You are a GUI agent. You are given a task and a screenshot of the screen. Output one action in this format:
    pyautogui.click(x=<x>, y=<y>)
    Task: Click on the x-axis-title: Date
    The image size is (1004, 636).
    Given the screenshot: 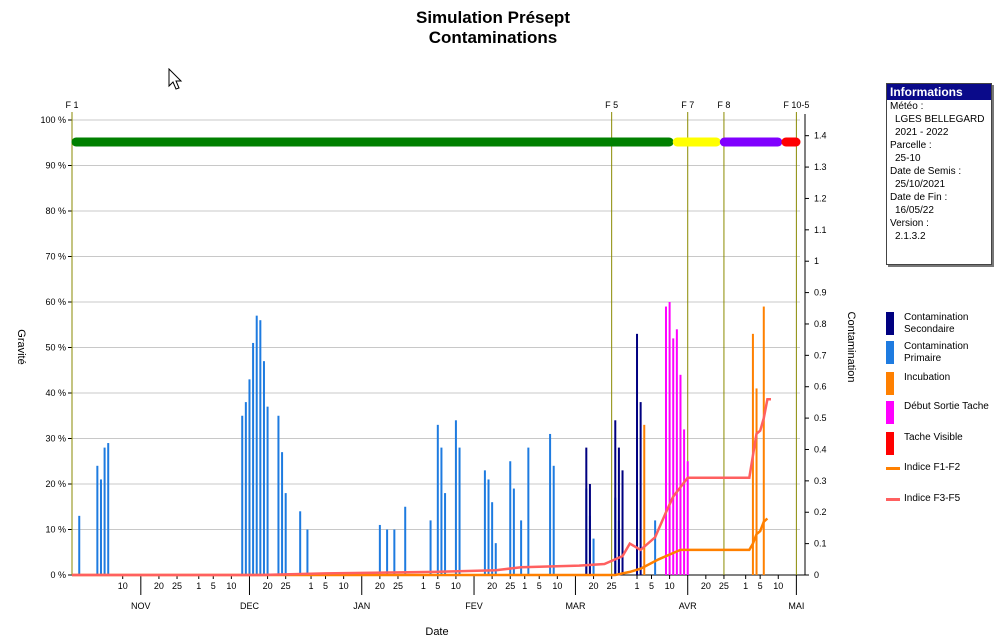 What is the action you would take?
    pyautogui.click(x=436, y=631)
    